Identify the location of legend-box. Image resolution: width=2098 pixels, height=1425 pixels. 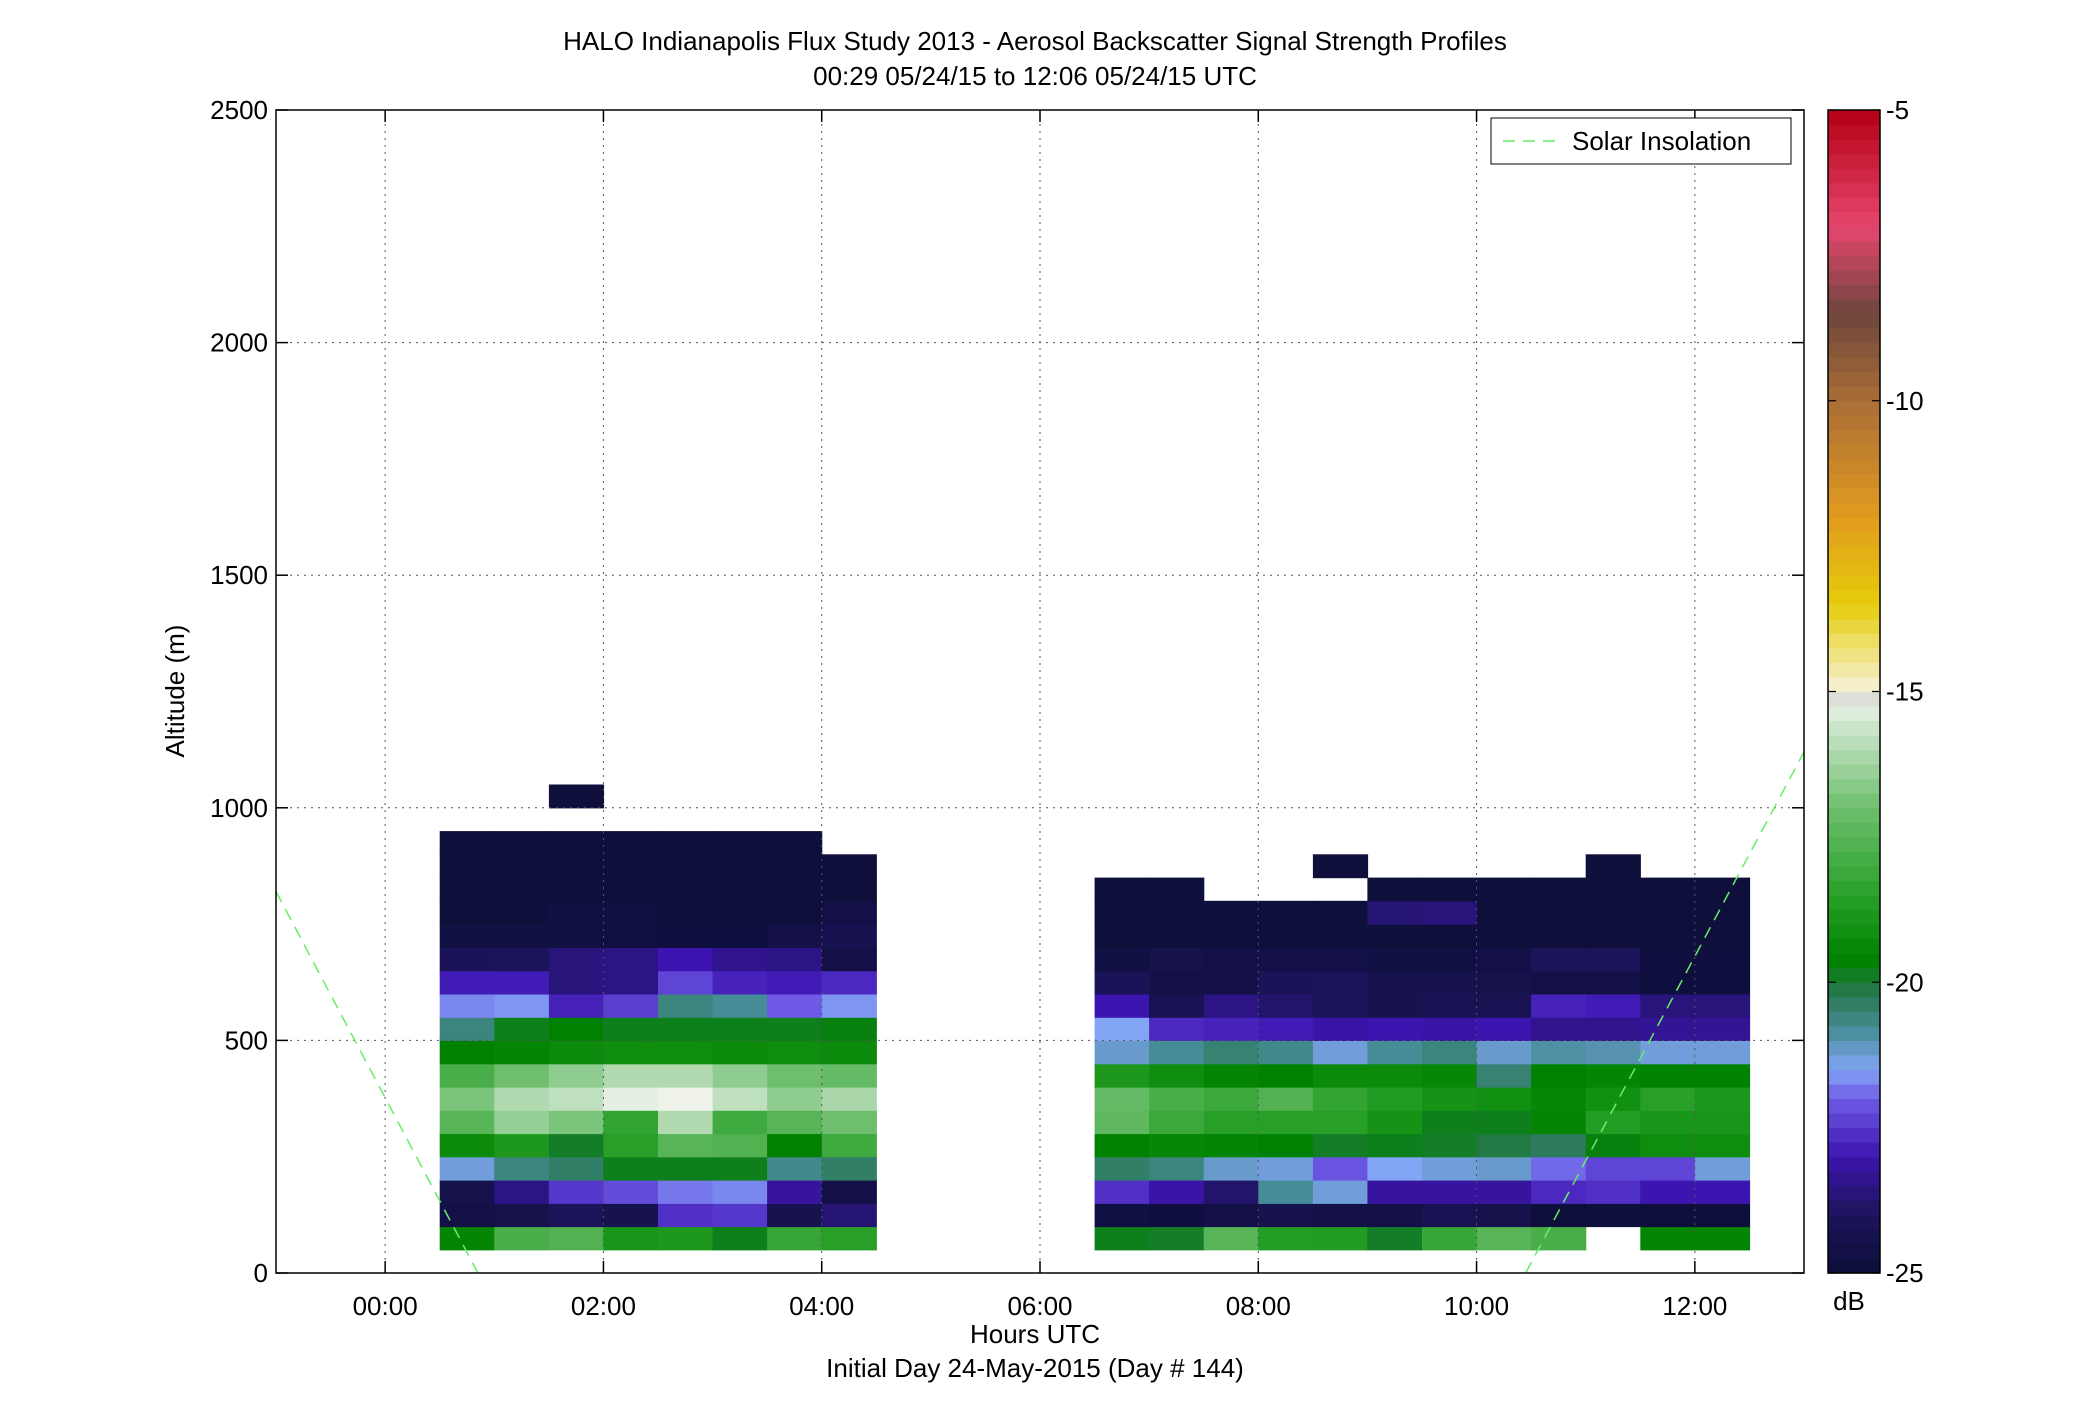
(1641, 141).